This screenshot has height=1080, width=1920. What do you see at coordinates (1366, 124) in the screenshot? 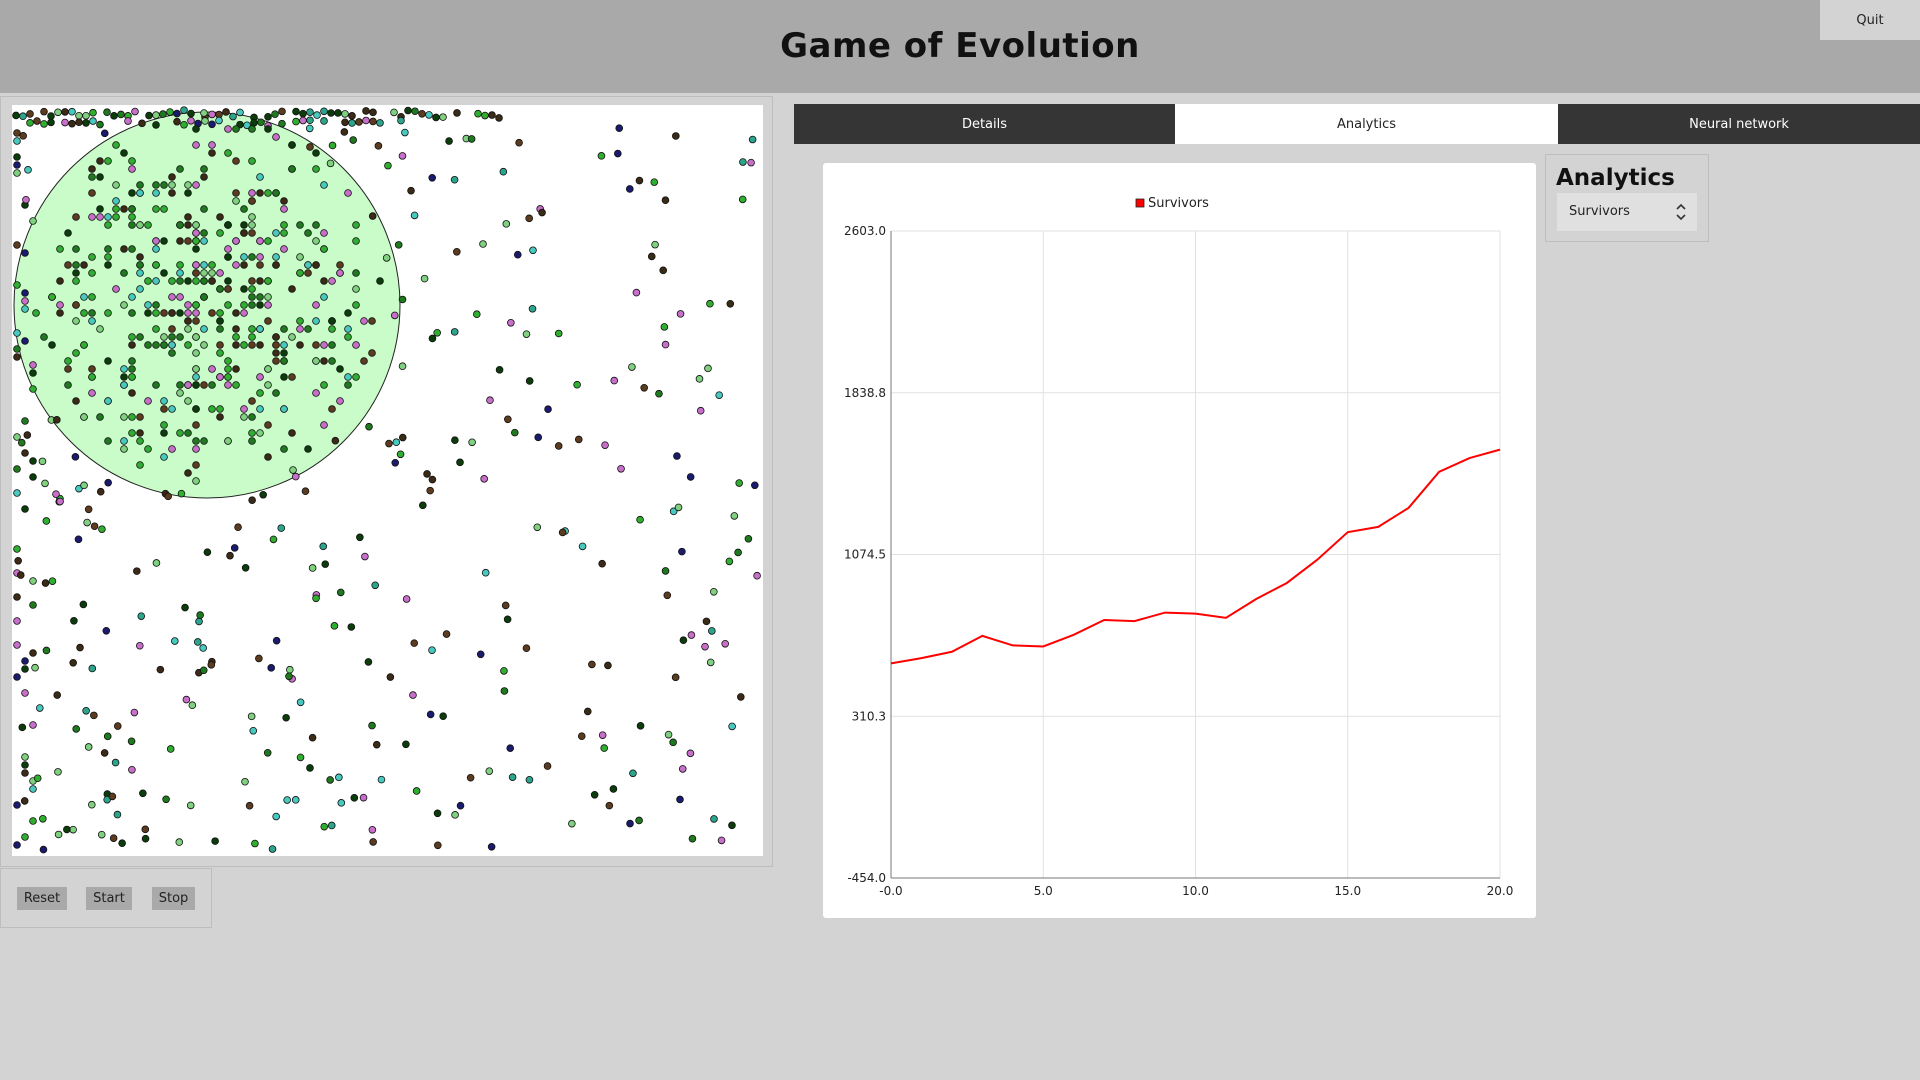
I see `tab-analytics: Analytics` at bounding box center [1366, 124].